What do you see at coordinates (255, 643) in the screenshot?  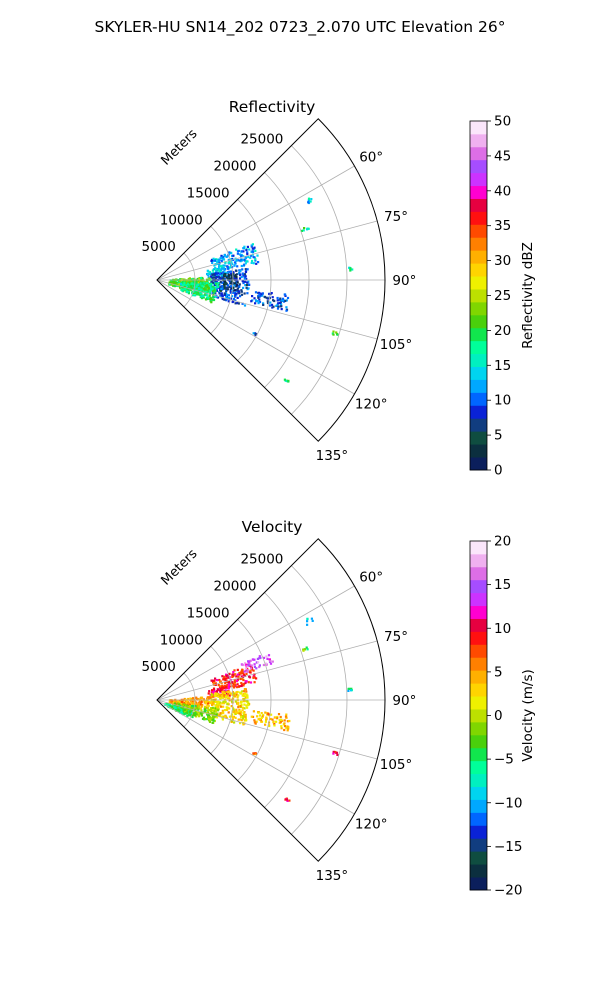 I see `azimuth-spoke` at bounding box center [255, 643].